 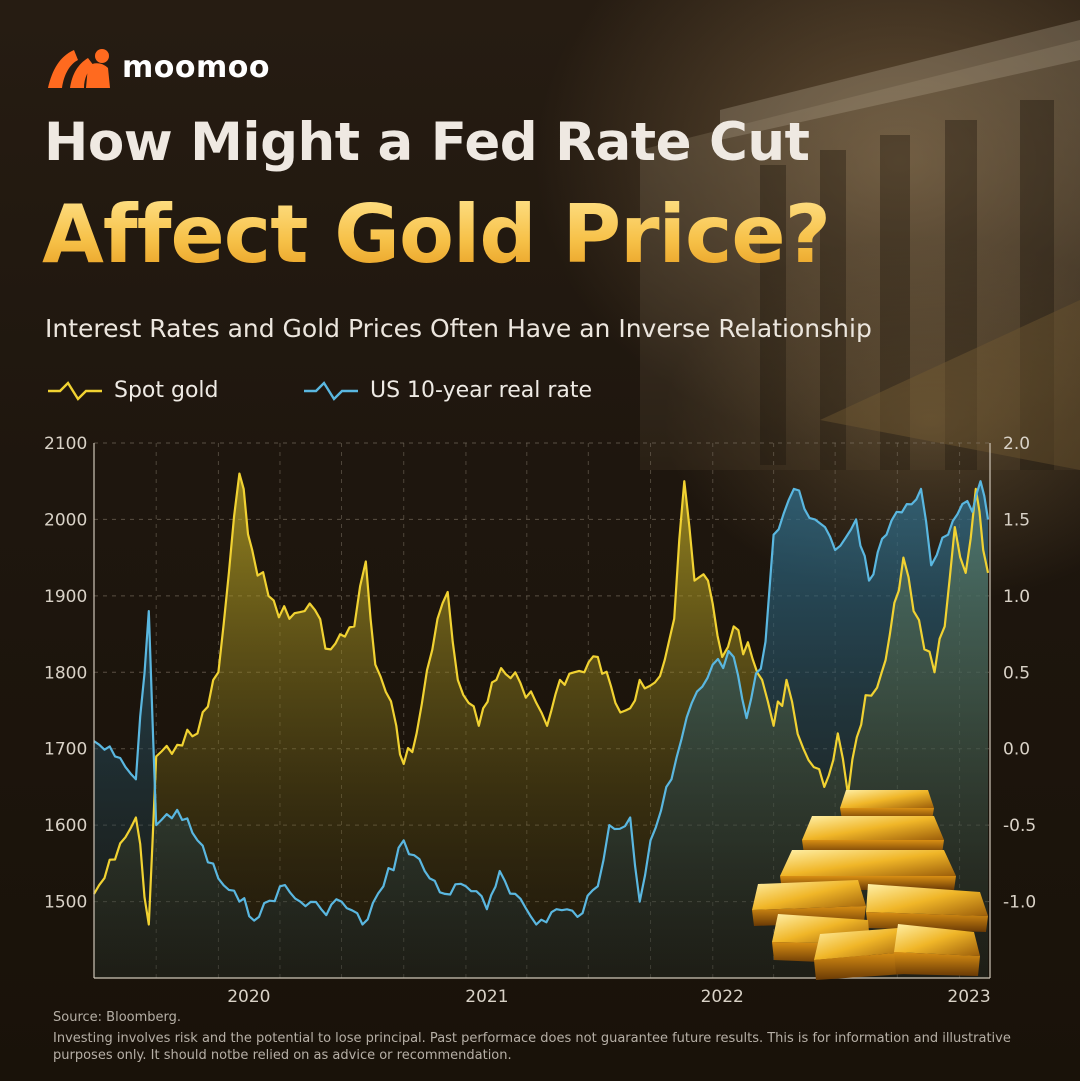 I want to click on legend-label-gold: Spot gold, so click(x=166, y=390).